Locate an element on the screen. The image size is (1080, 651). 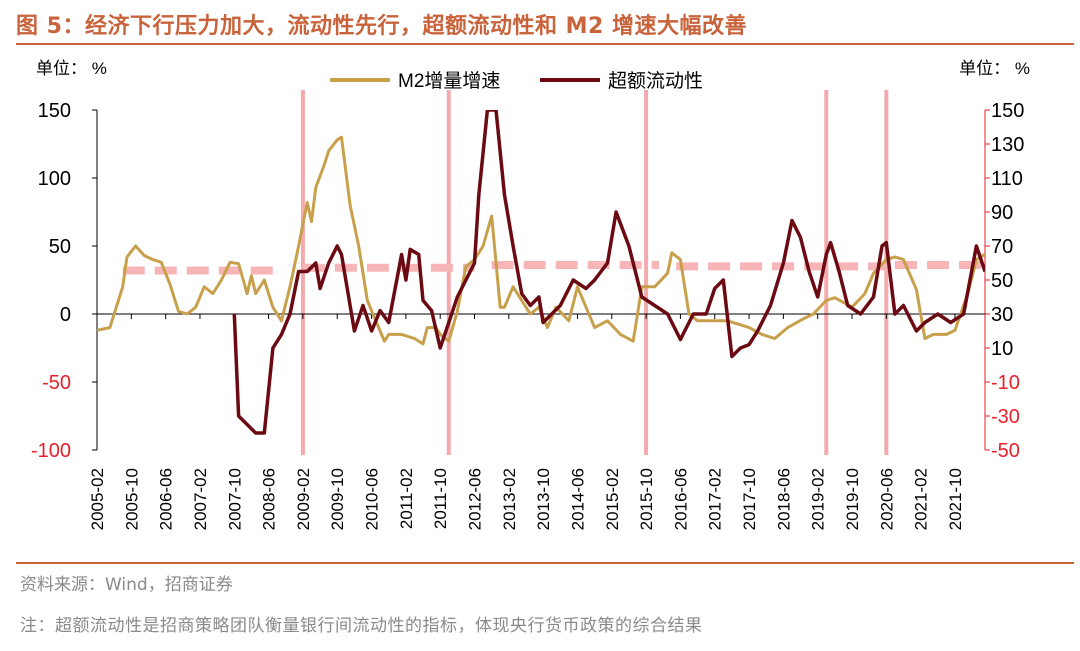
x-tick-label: 2009-10 is located at coordinates (337, 499).